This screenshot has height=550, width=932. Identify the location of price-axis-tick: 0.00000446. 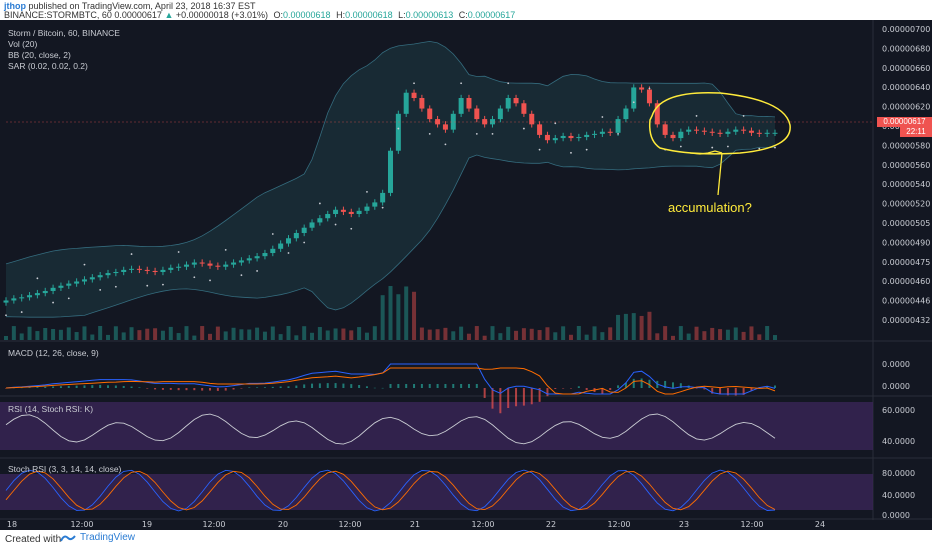
(906, 301).